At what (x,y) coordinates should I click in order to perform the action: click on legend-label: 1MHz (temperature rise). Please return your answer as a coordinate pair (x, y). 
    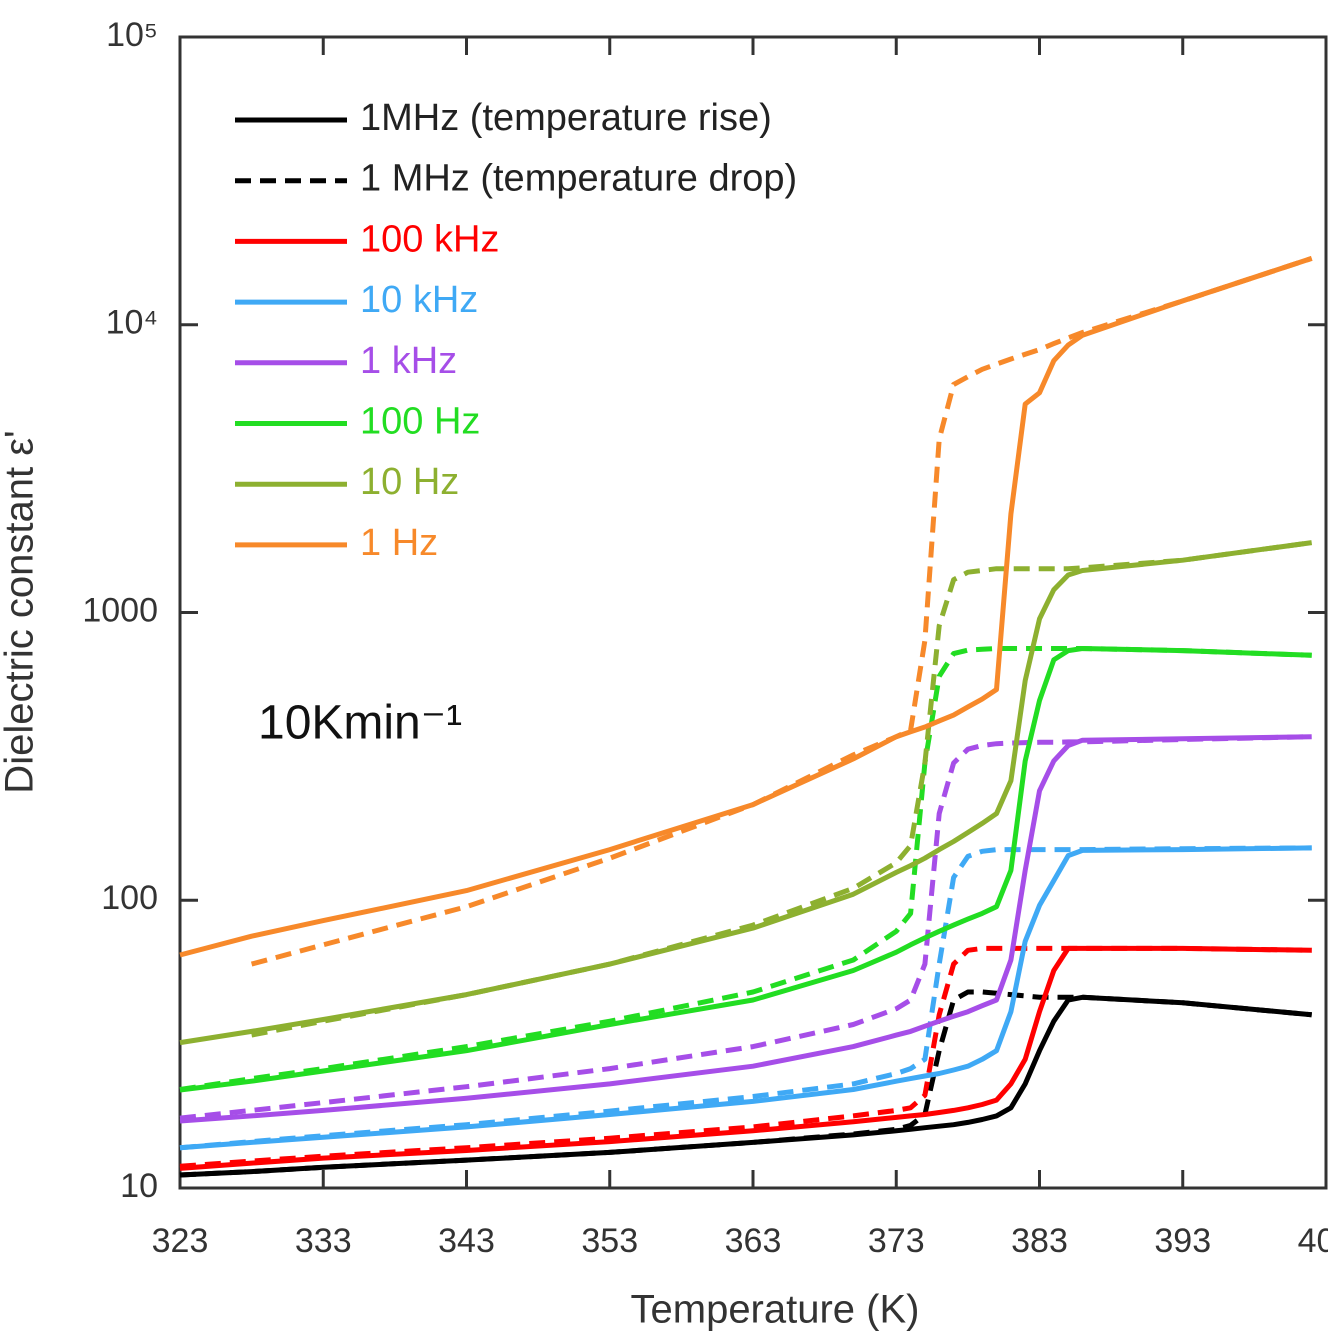
    Looking at the image, I should click on (566, 118).